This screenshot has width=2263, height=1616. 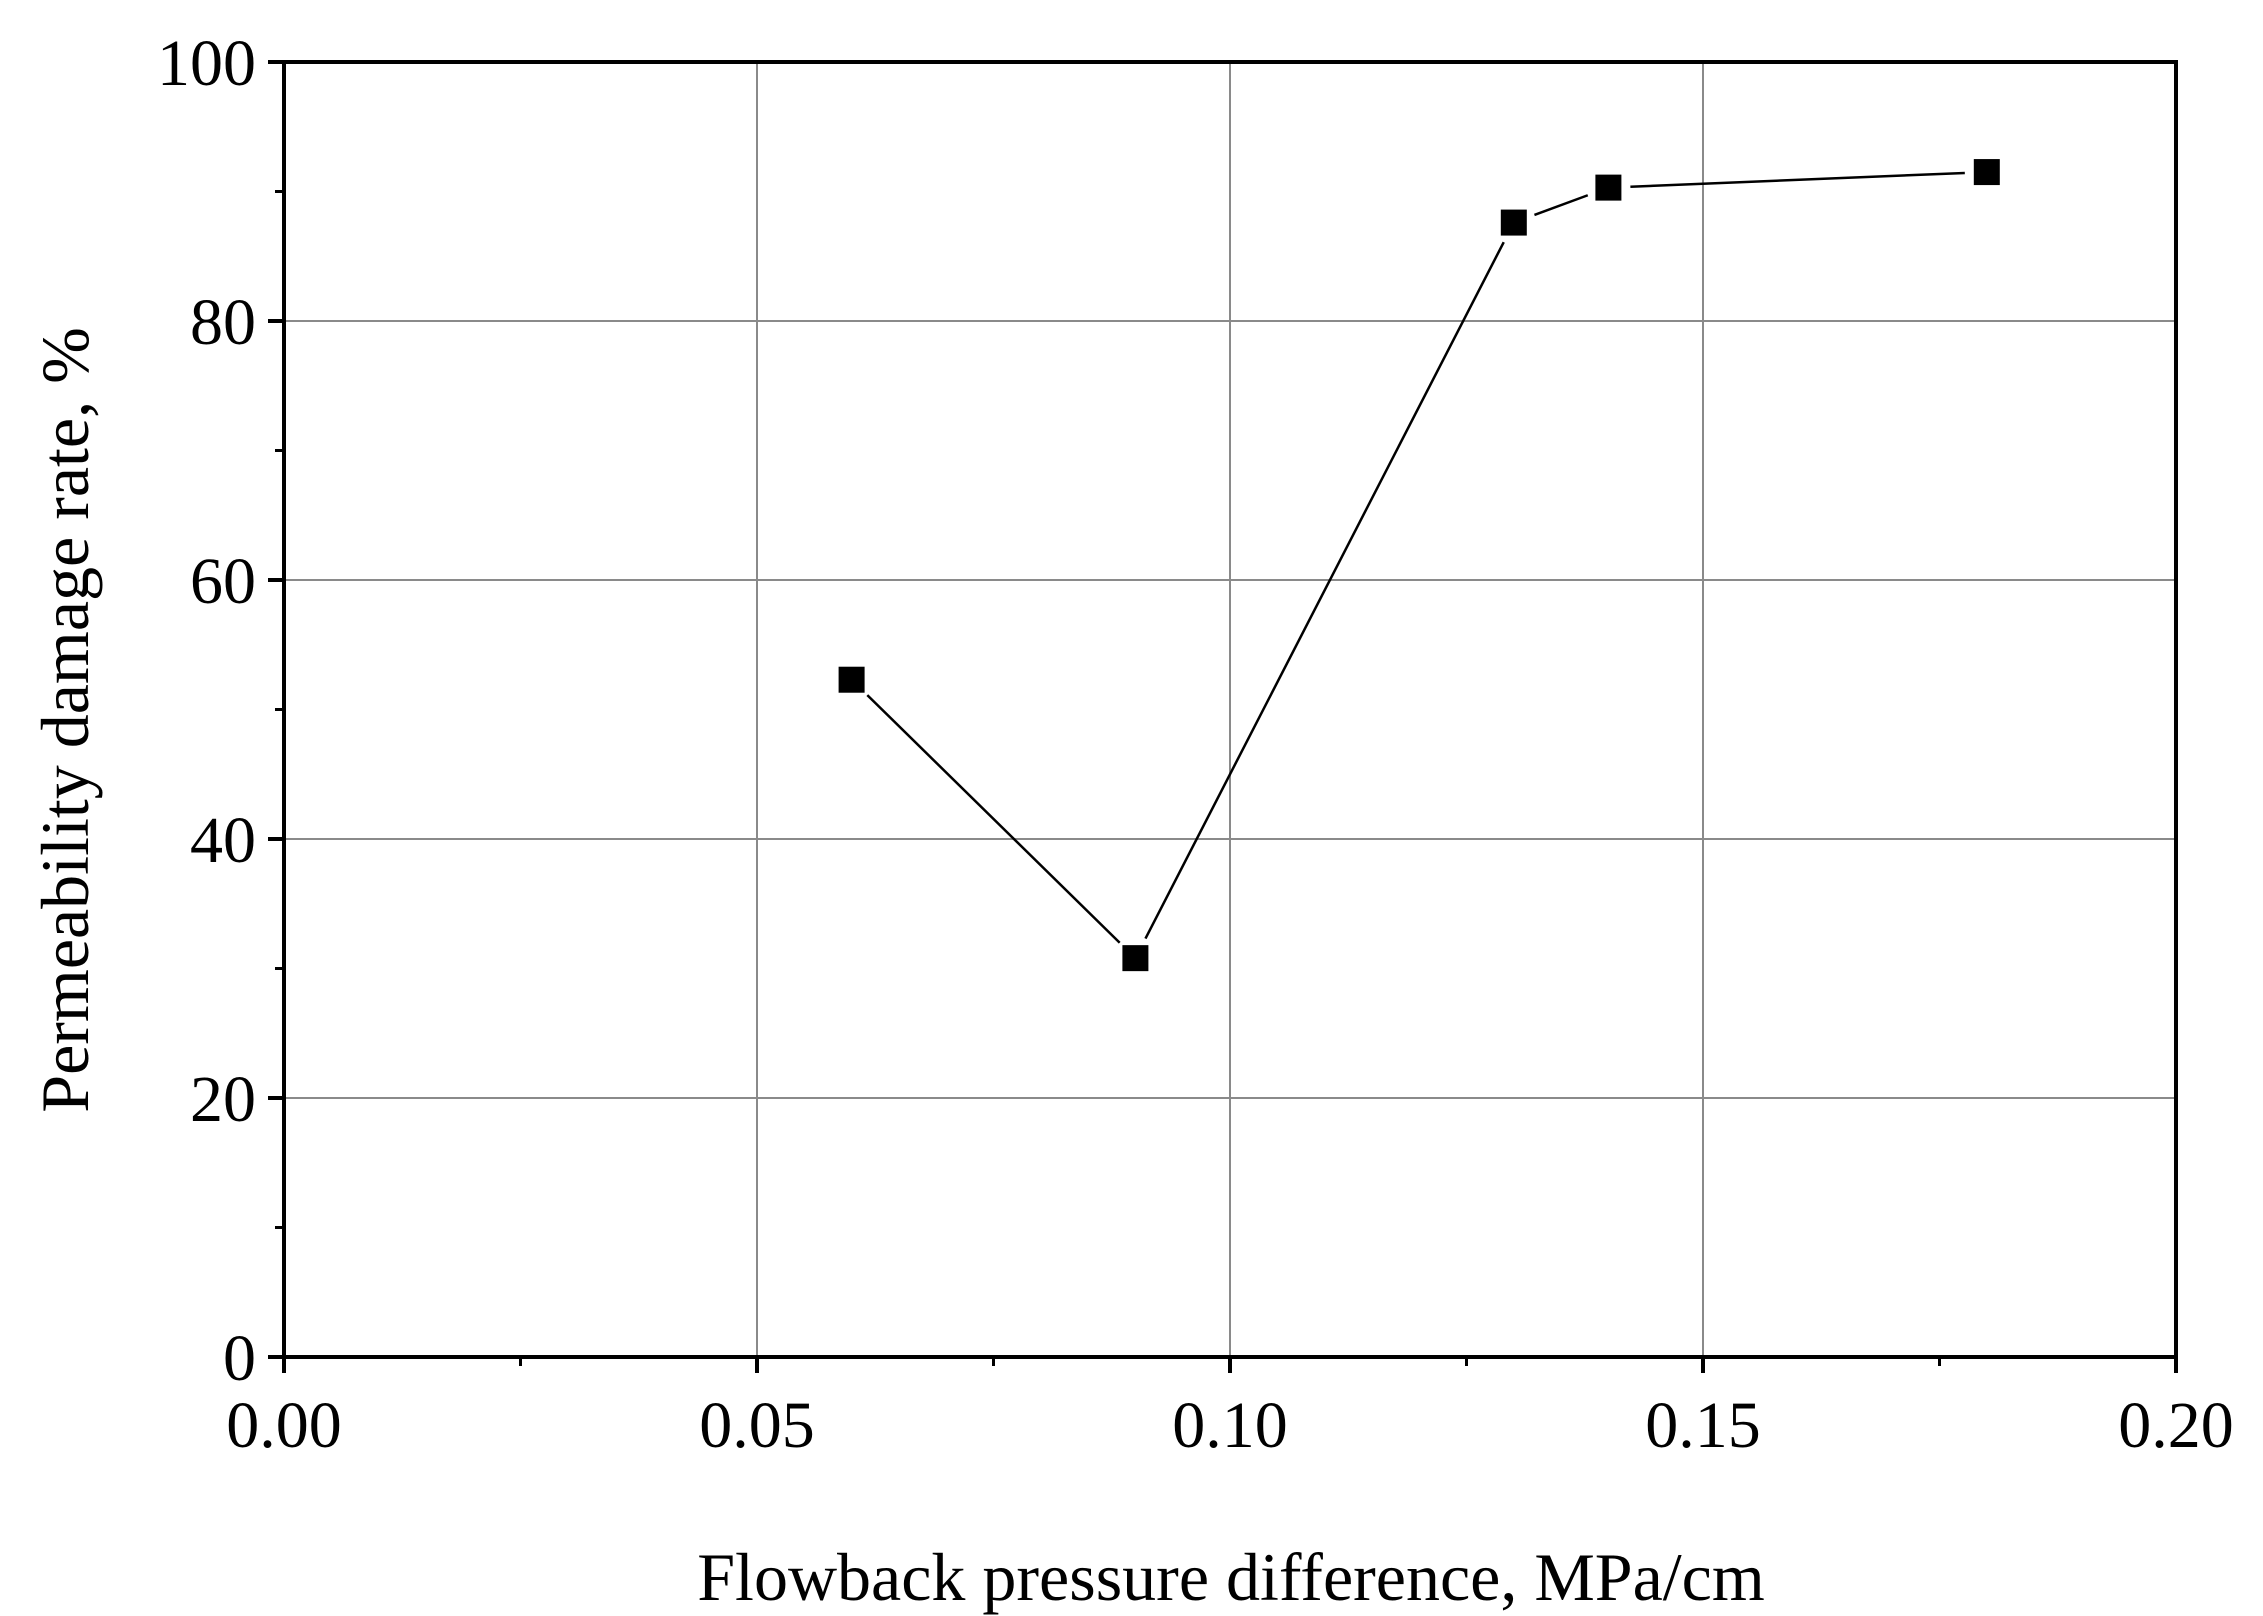 What do you see at coordinates (65, 719) in the screenshot?
I see `y-axis-title: Permeability damage rate, %` at bounding box center [65, 719].